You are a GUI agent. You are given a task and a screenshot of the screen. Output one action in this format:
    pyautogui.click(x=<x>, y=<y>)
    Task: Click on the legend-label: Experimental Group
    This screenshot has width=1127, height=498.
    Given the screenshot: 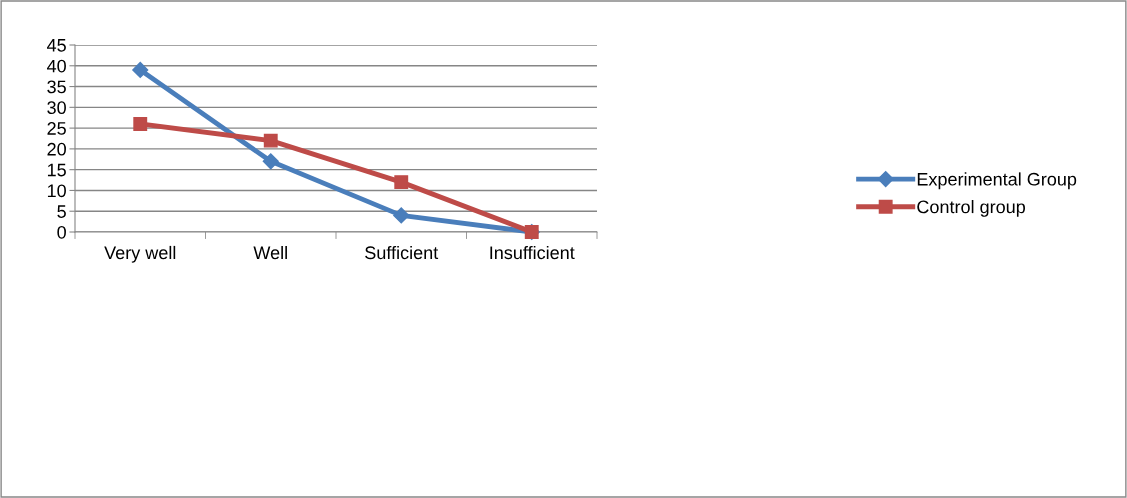 What is the action you would take?
    pyautogui.click(x=997, y=181)
    